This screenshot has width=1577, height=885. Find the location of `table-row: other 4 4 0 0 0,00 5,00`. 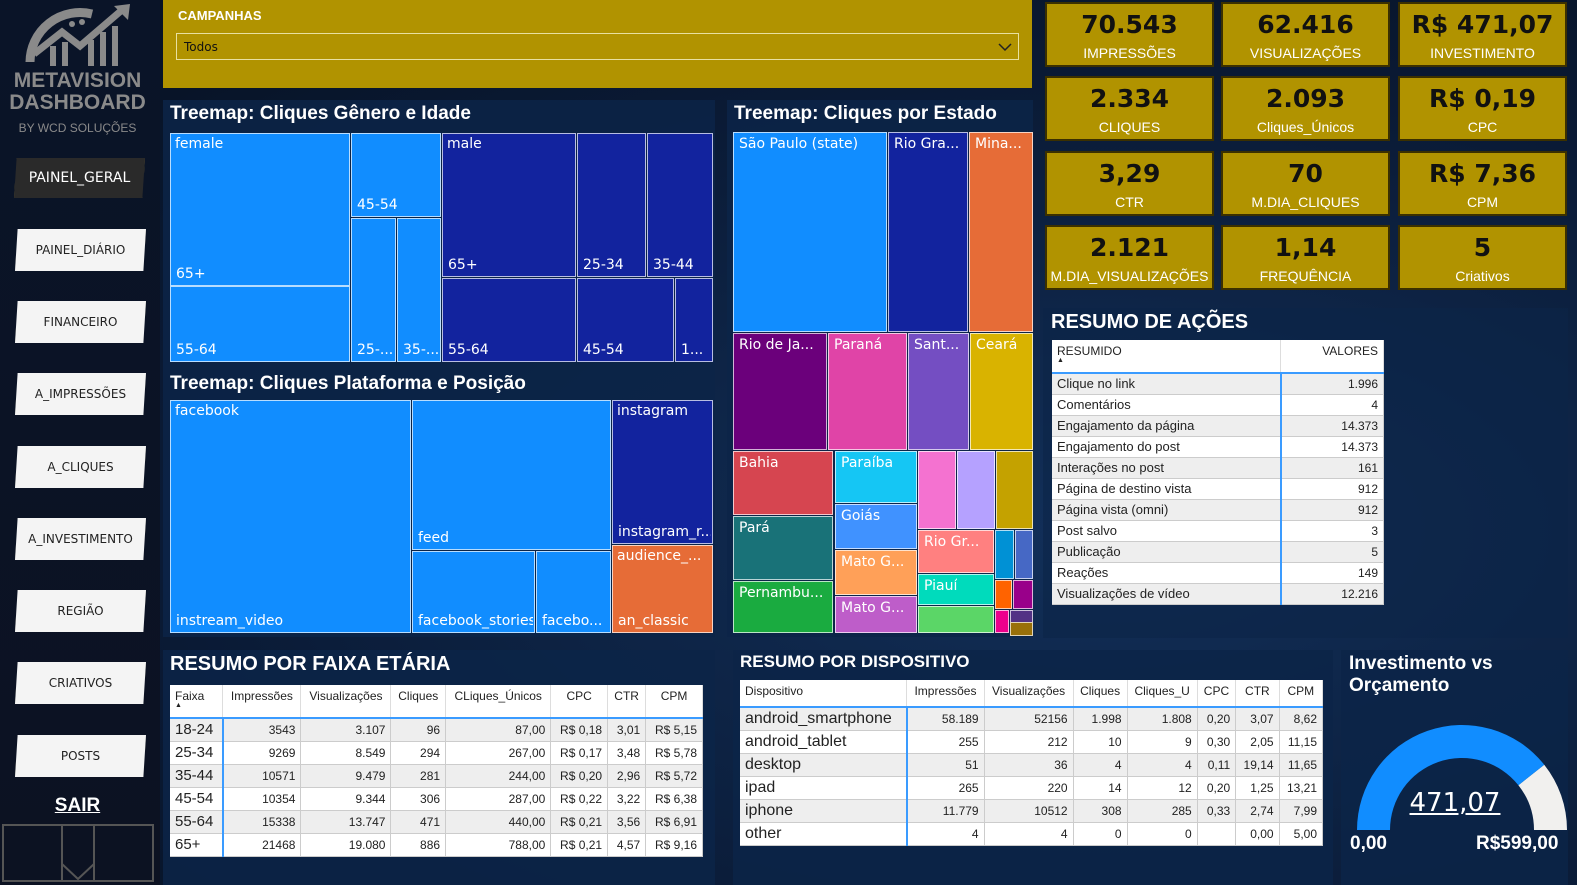

table-row: other 4 4 0 0 0,00 5,00 is located at coordinates (1032, 834).